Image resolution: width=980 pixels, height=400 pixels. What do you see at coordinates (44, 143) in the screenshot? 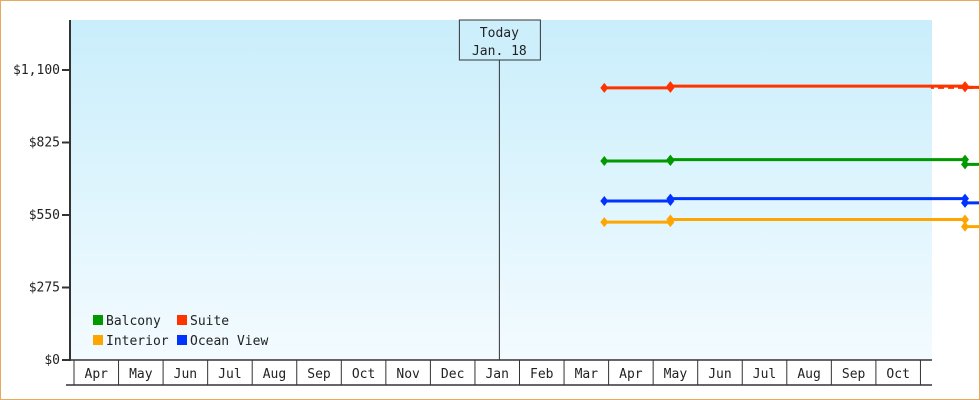
I see `y-tick-label: $825` at bounding box center [44, 143].